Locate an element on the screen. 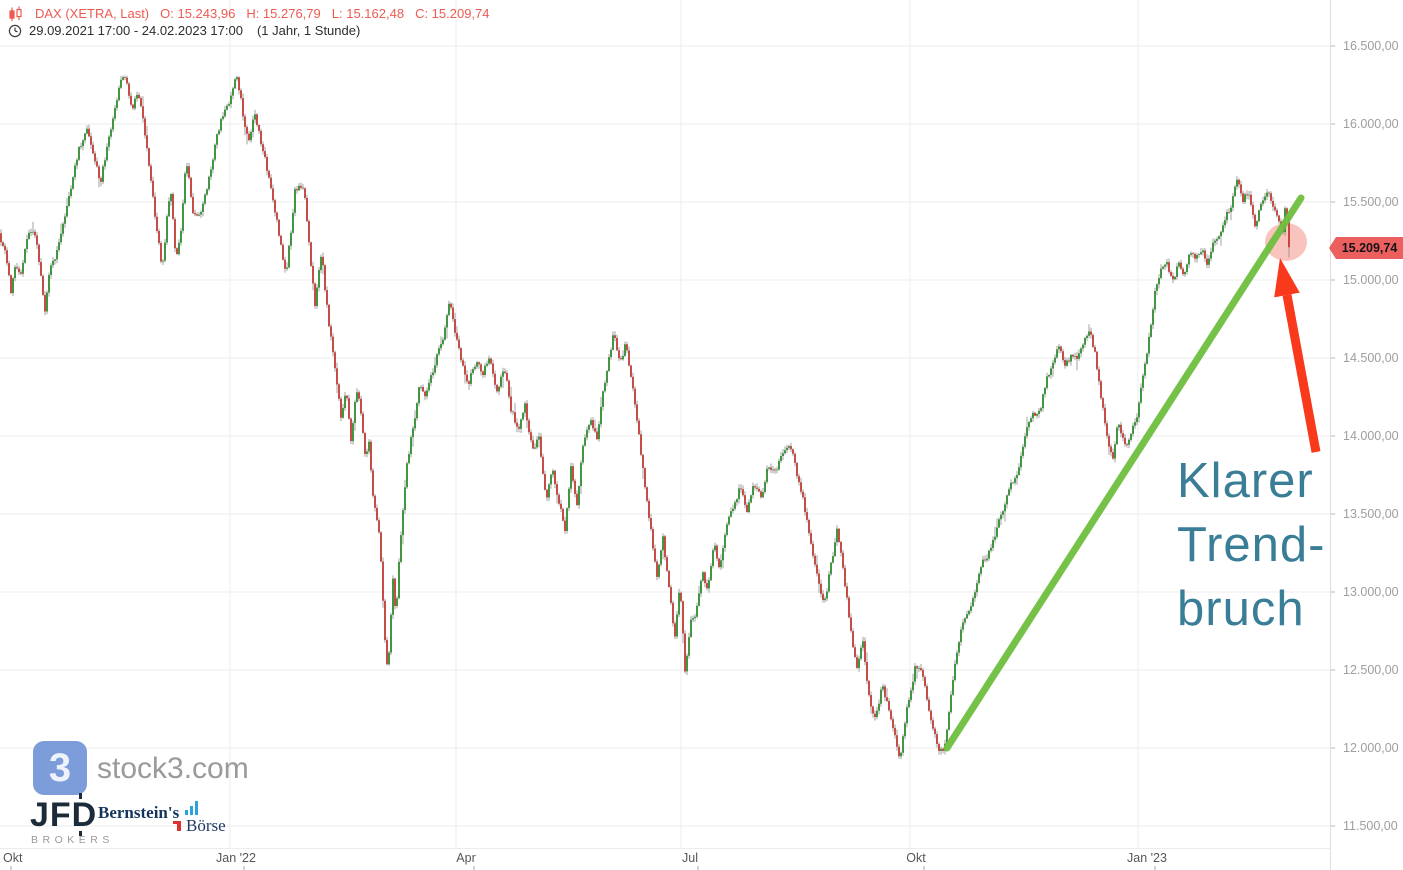 This screenshot has height=870, width=1403. ohlc-open: O: 15.243,96 is located at coordinates (198, 13).